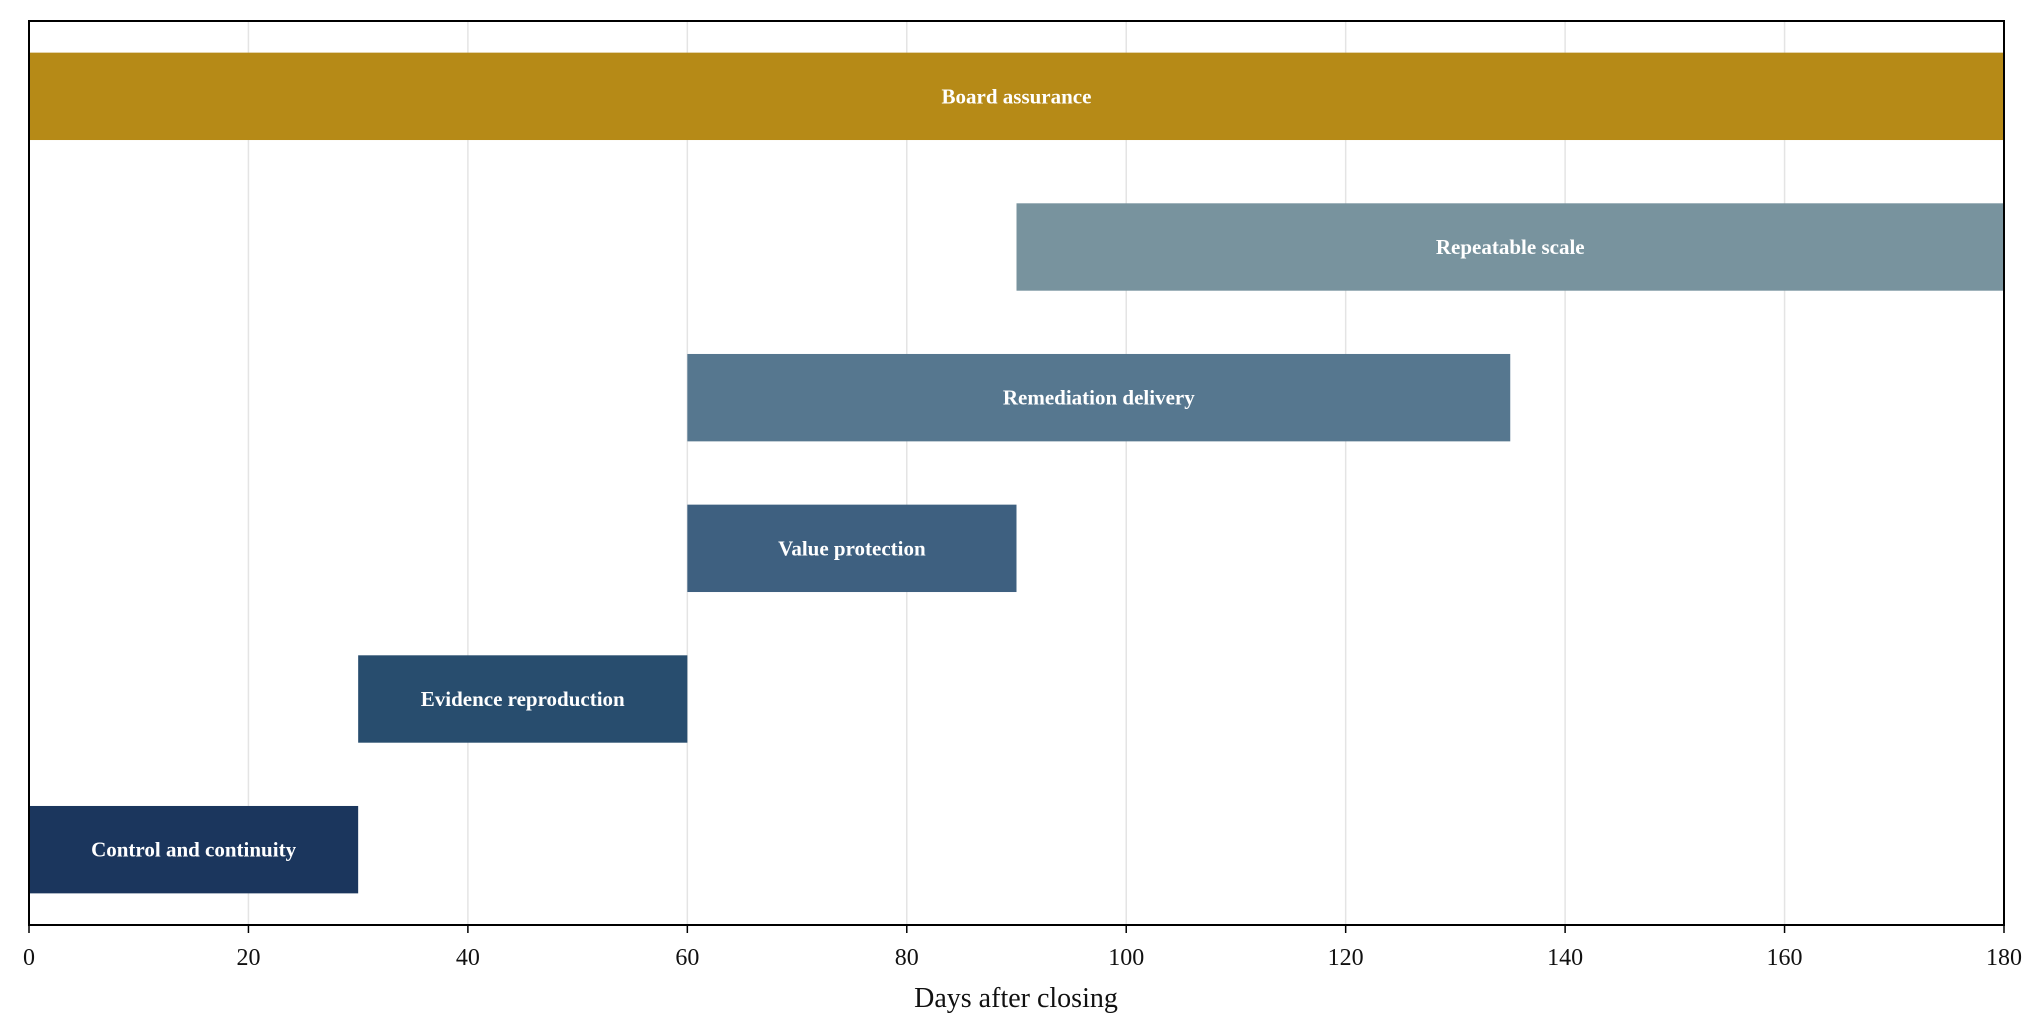 The width and height of the screenshot is (2043, 1033). What do you see at coordinates (29, 958) in the screenshot?
I see `x-tick-label: 0` at bounding box center [29, 958].